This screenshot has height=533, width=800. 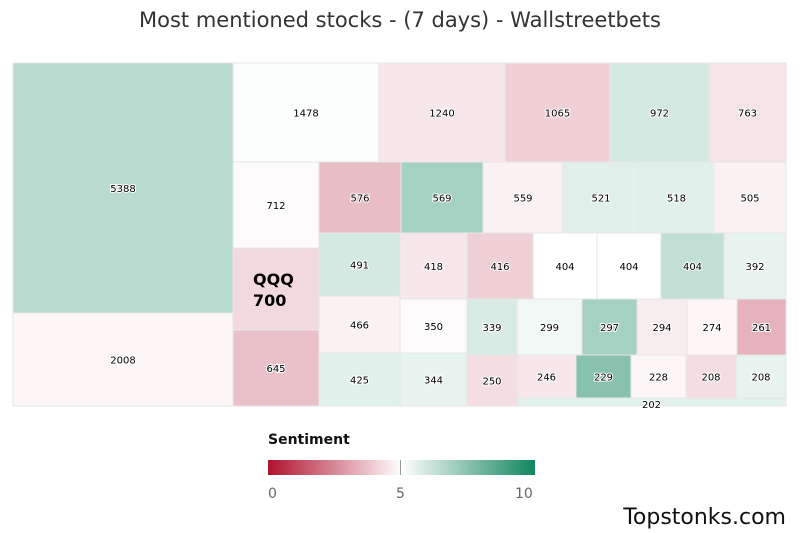 I want to click on tile-value-label: 569, so click(x=441, y=199).